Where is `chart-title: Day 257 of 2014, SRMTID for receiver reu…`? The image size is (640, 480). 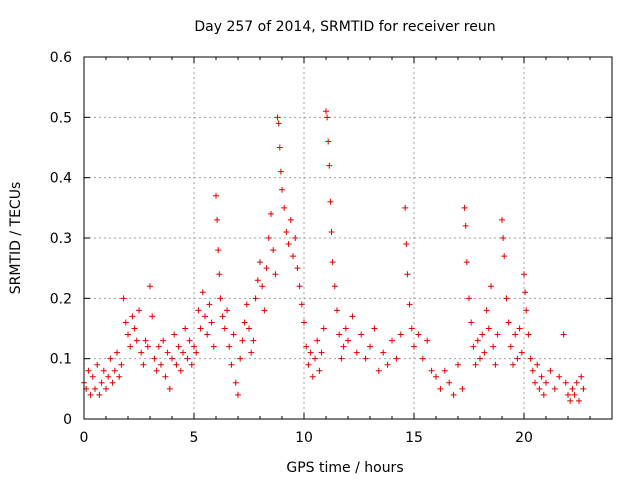 chart-title: Day 257 of 2014, SRMTID for receiver reu… is located at coordinates (344, 27).